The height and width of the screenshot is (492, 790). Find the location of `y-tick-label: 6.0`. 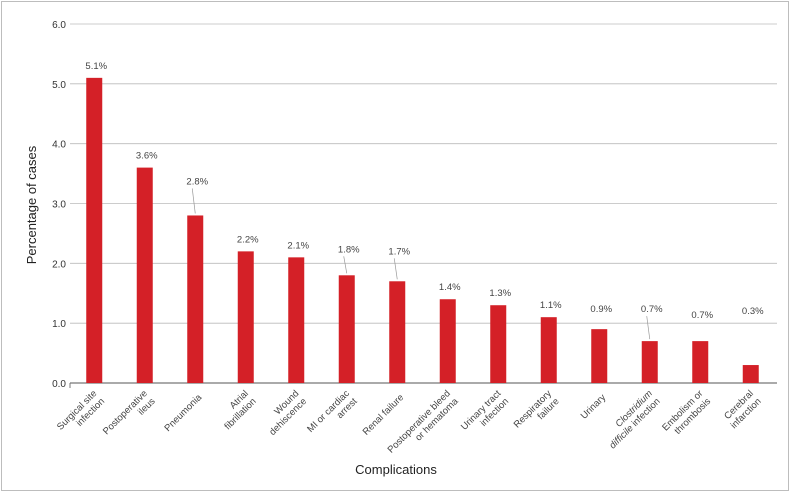

y-tick-label: 6.0 is located at coordinates (59, 25).